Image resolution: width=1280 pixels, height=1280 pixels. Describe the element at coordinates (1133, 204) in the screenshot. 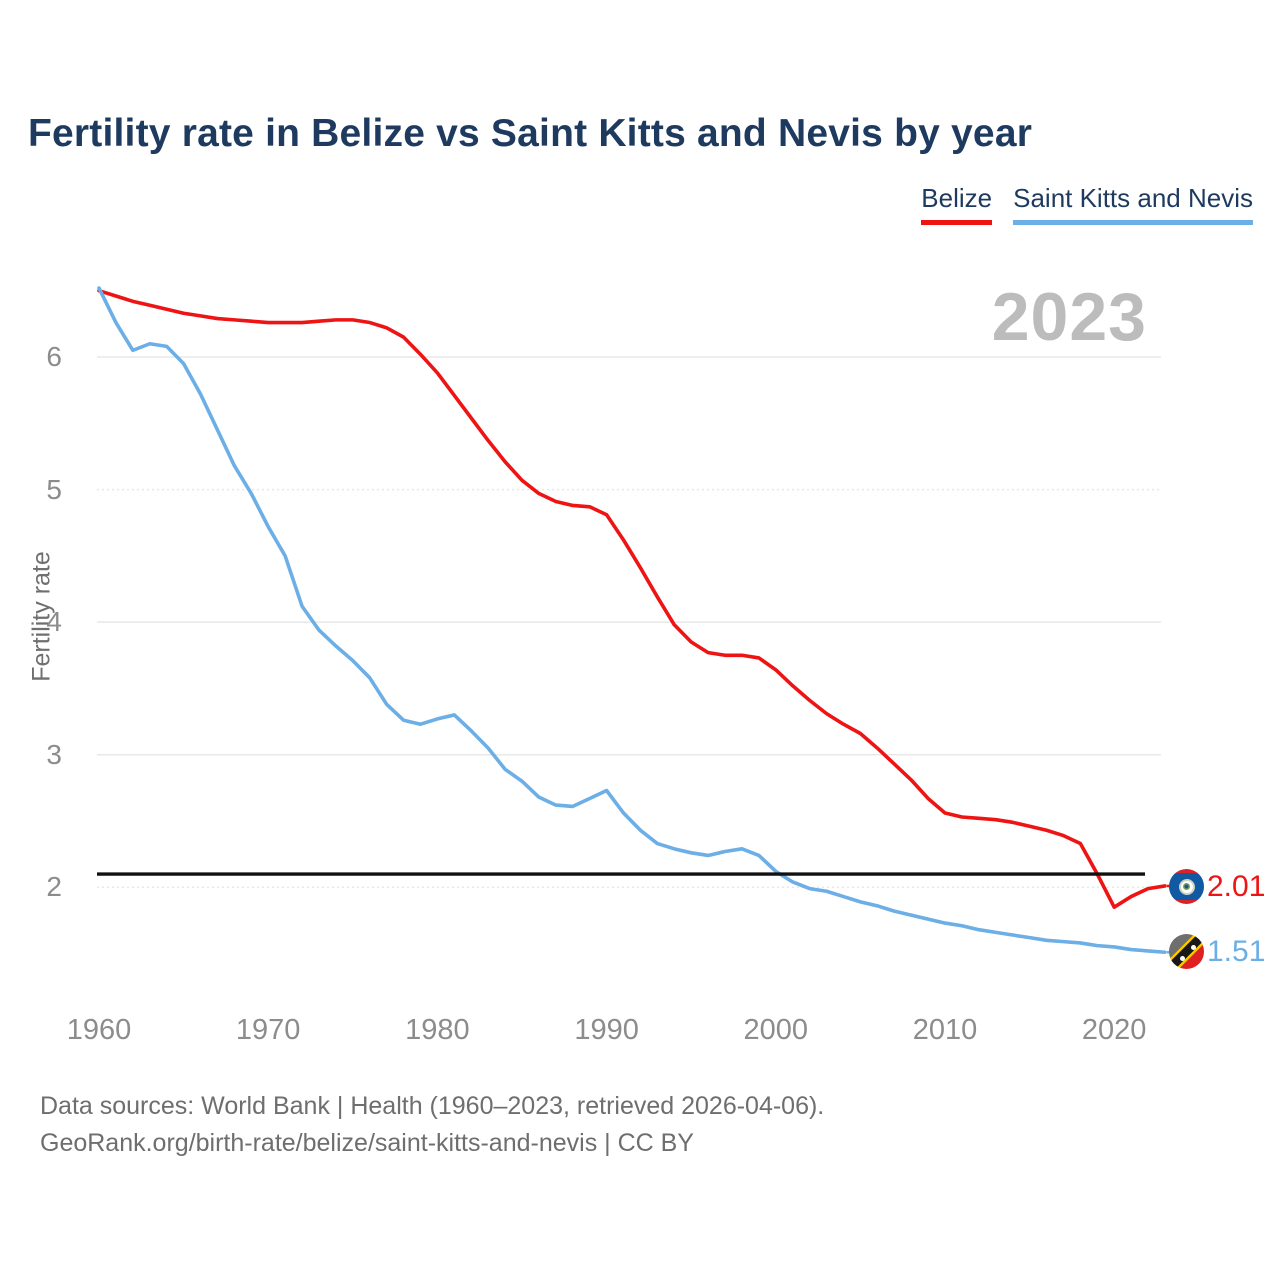

I see `legend-item-saint-kitts-and-nevis: Saint Kitts and Nevis` at that location.